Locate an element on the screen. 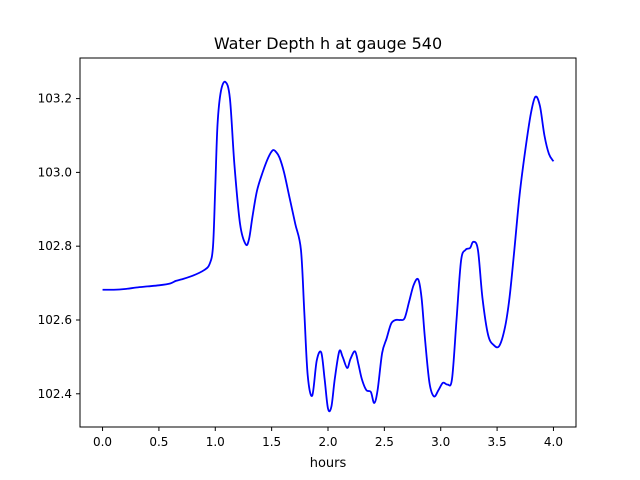 The image size is (640, 480). x-axis: 0.0 0.5 1.0 1.5 2.0 2.5 3.0 3.5 4.0 is located at coordinates (328, 438).